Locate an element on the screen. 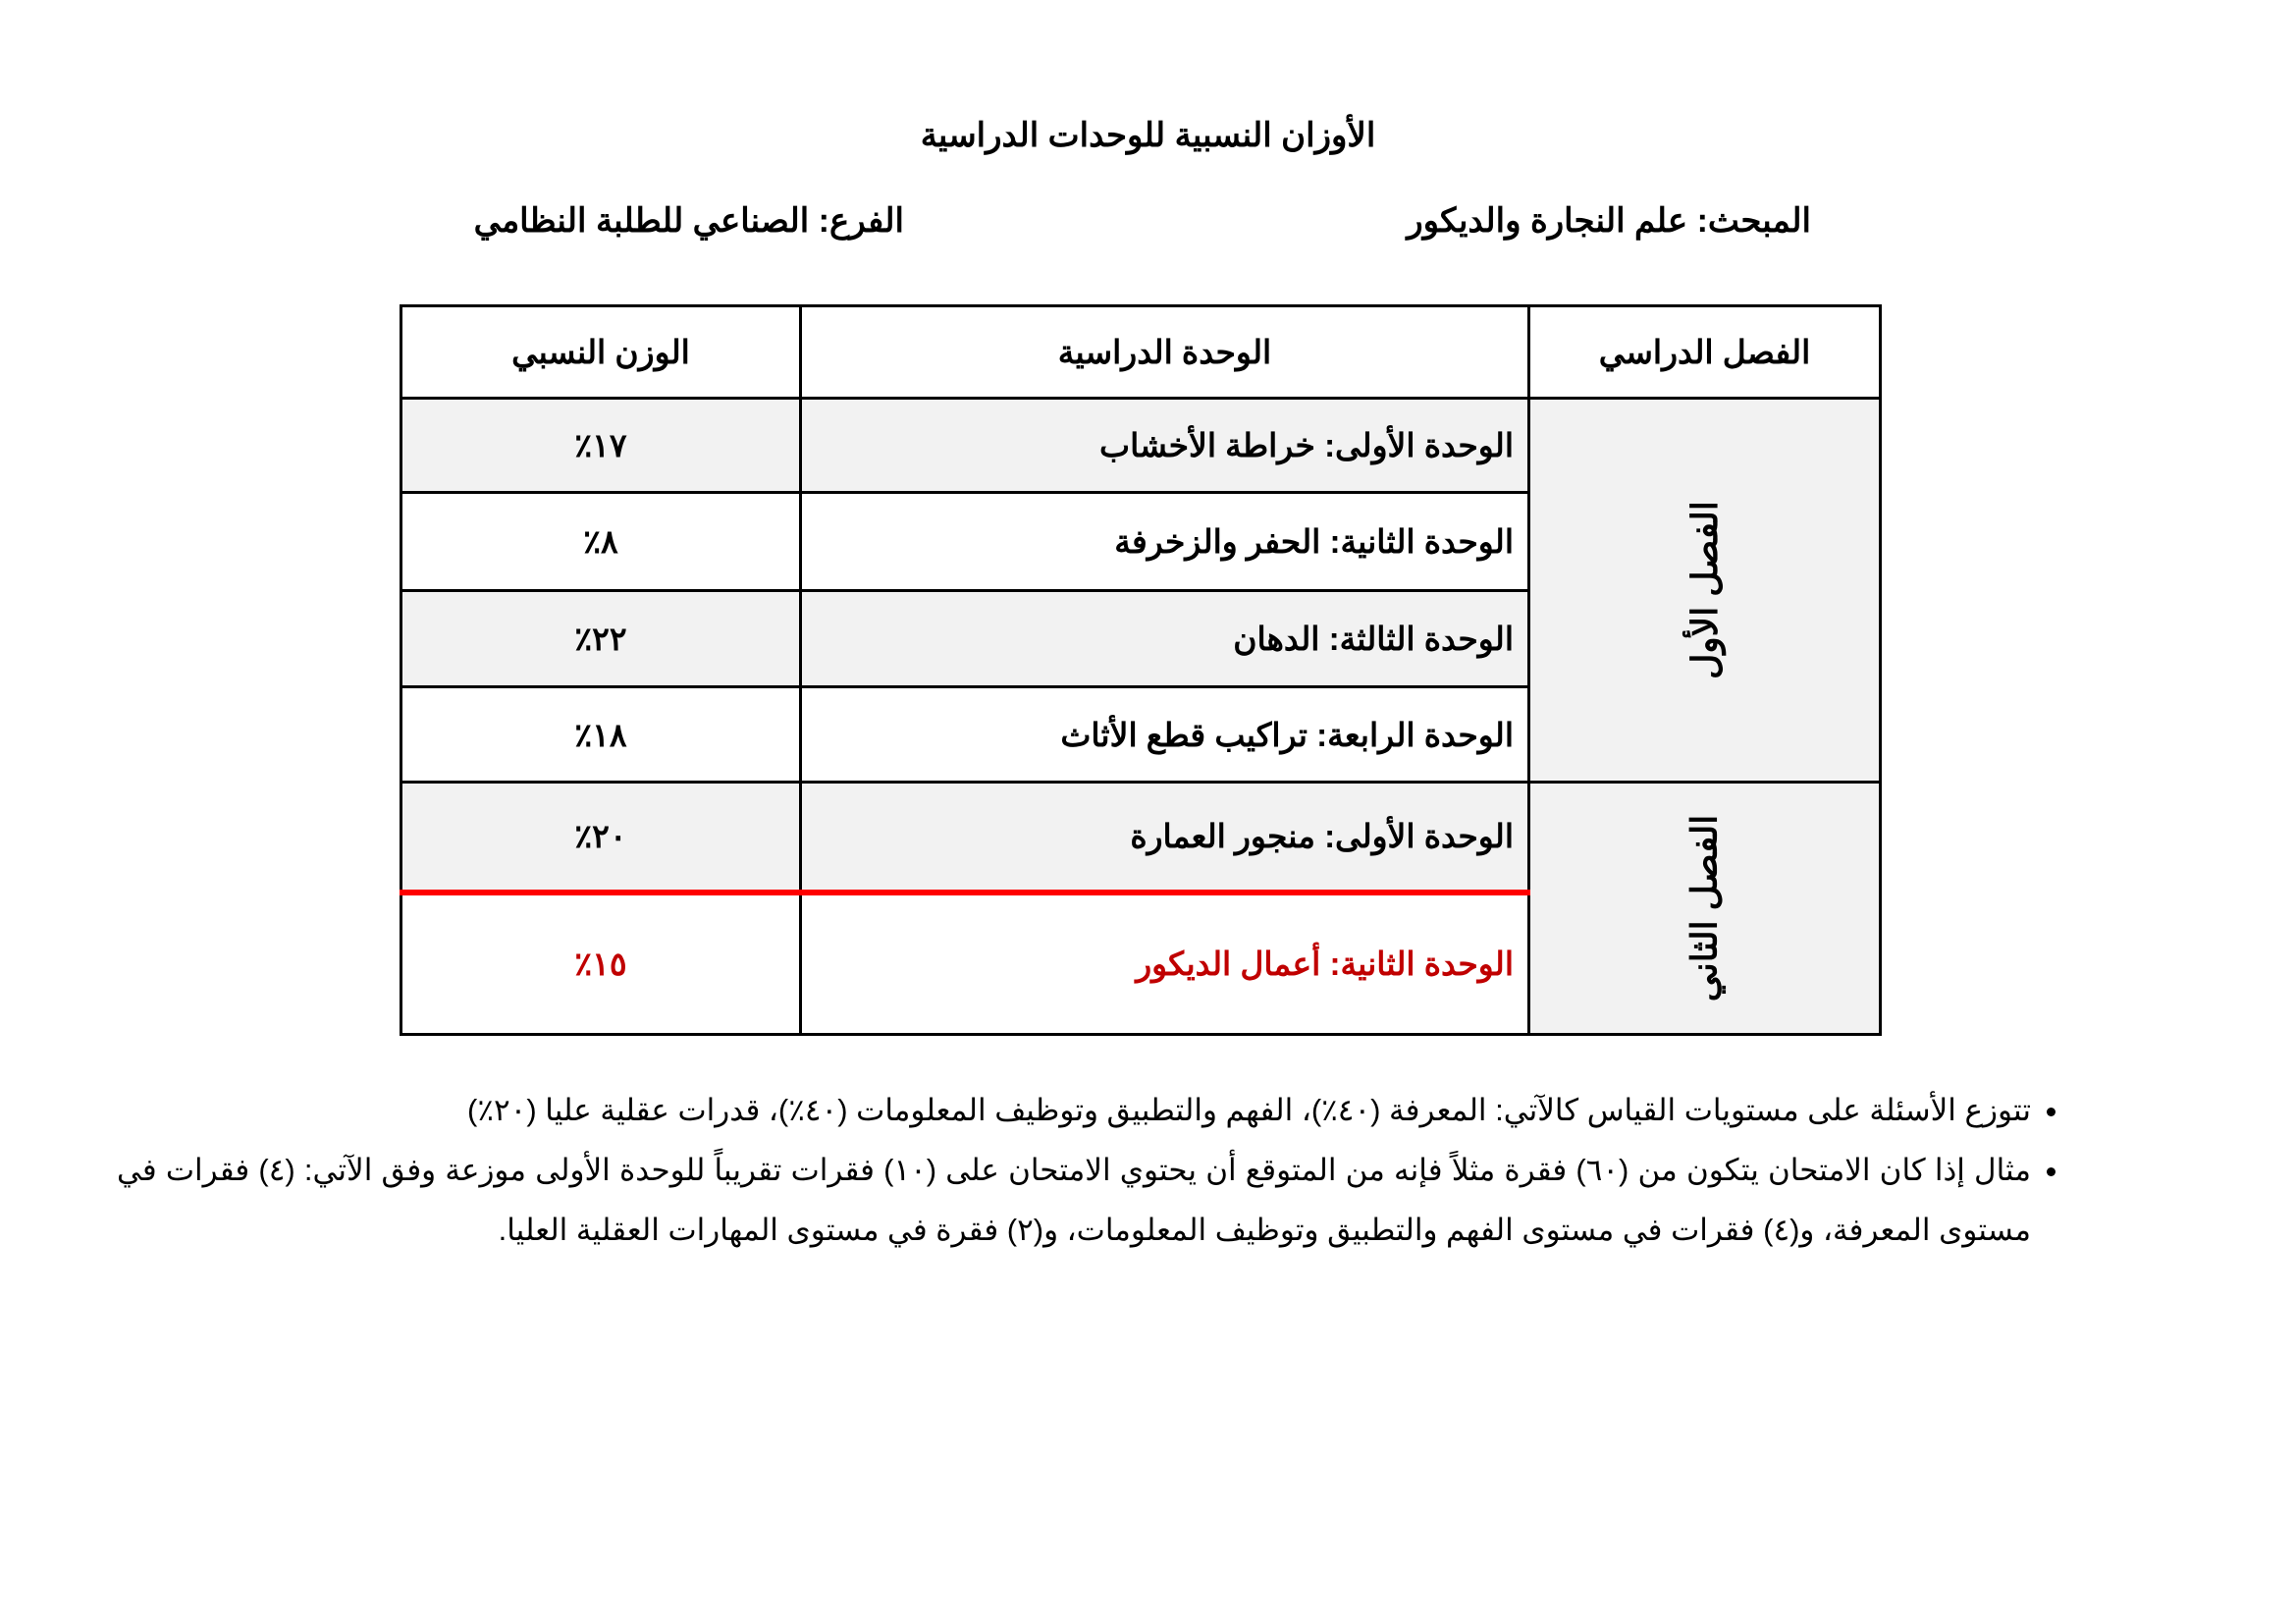 This screenshot has height=1624, width=2296. semester-label: الفصل الأول is located at coordinates (1704, 590).